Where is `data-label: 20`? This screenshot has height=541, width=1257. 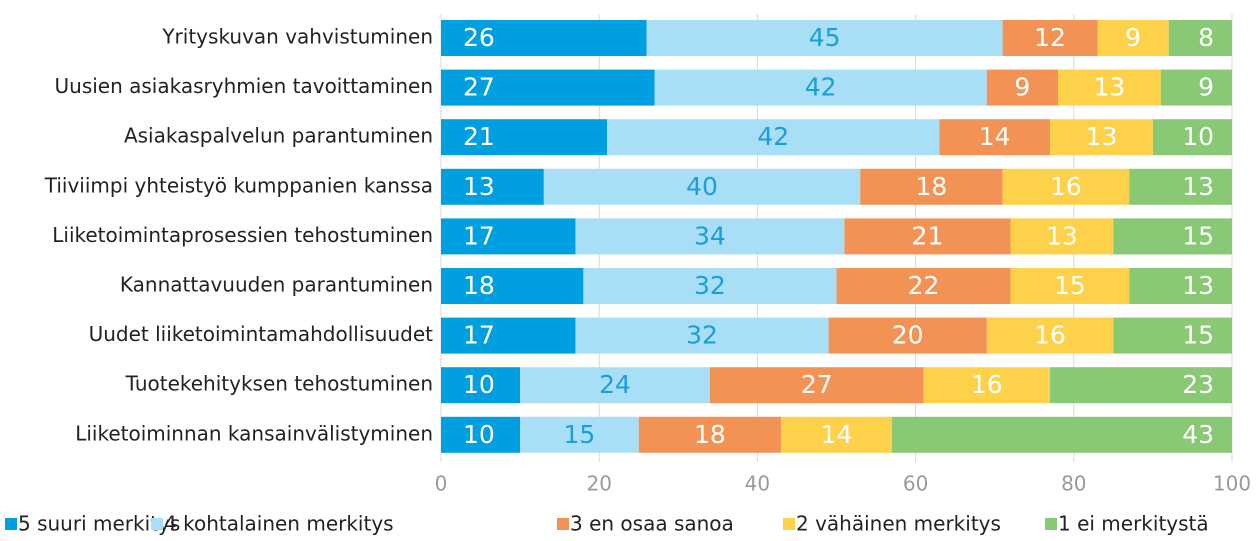
data-label: 20 is located at coordinates (908, 335).